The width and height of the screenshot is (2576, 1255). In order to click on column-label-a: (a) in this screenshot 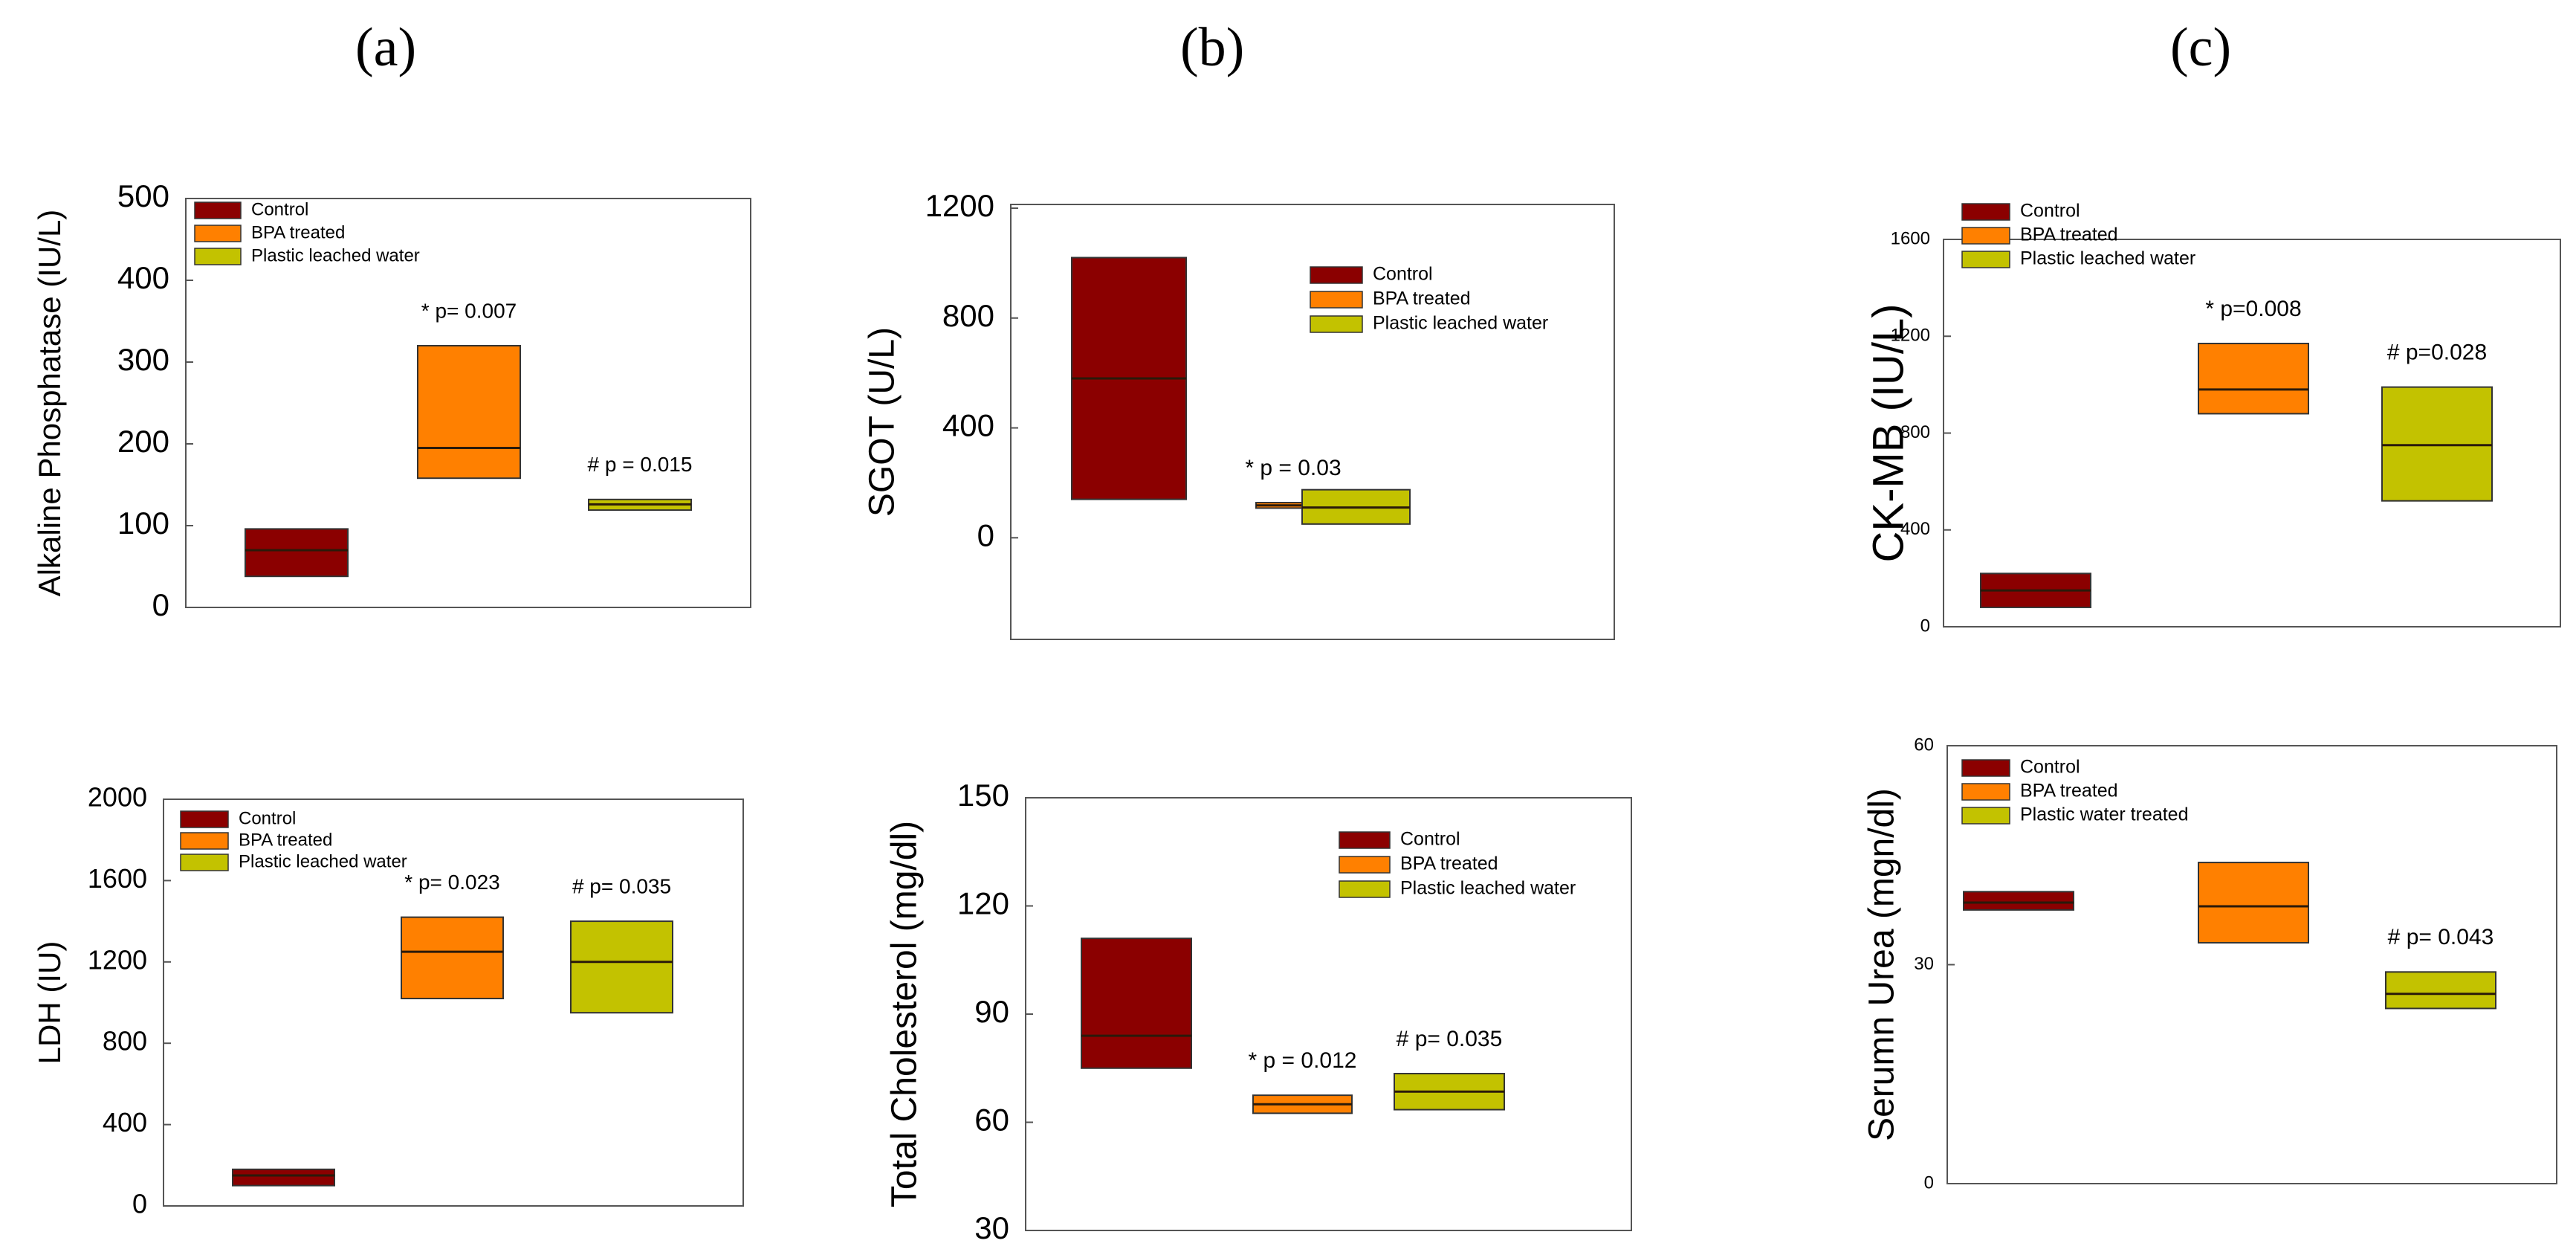, I will do `click(386, 47)`.